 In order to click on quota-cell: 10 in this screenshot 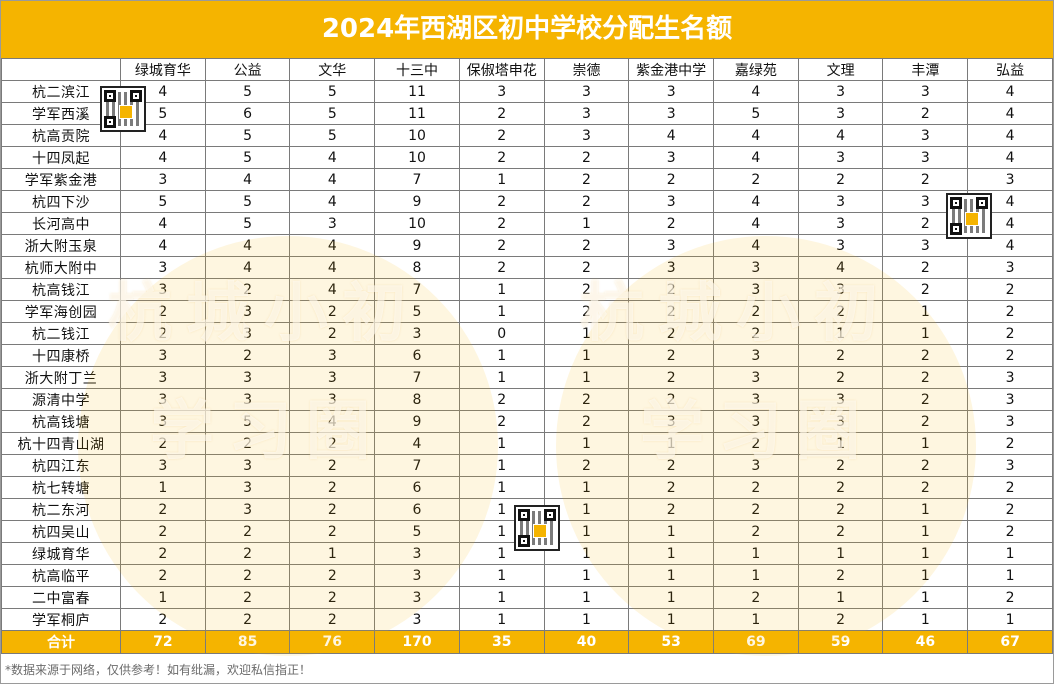, I will do `click(417, 135)`.